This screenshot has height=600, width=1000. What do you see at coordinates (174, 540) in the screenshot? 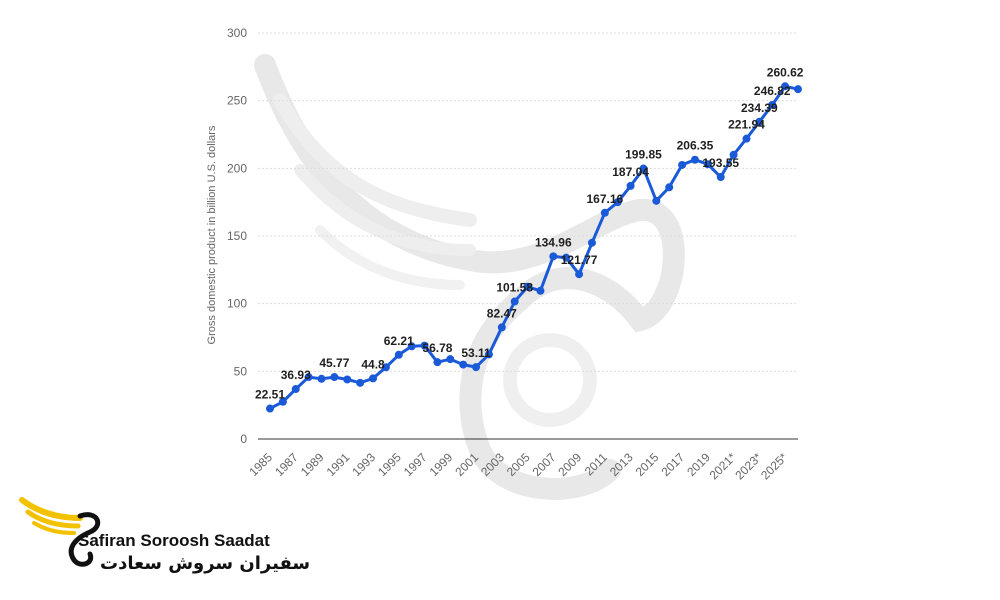
I see `company-name-english: Safiran Soroosh Saadat` at bounding box center [174, 540].